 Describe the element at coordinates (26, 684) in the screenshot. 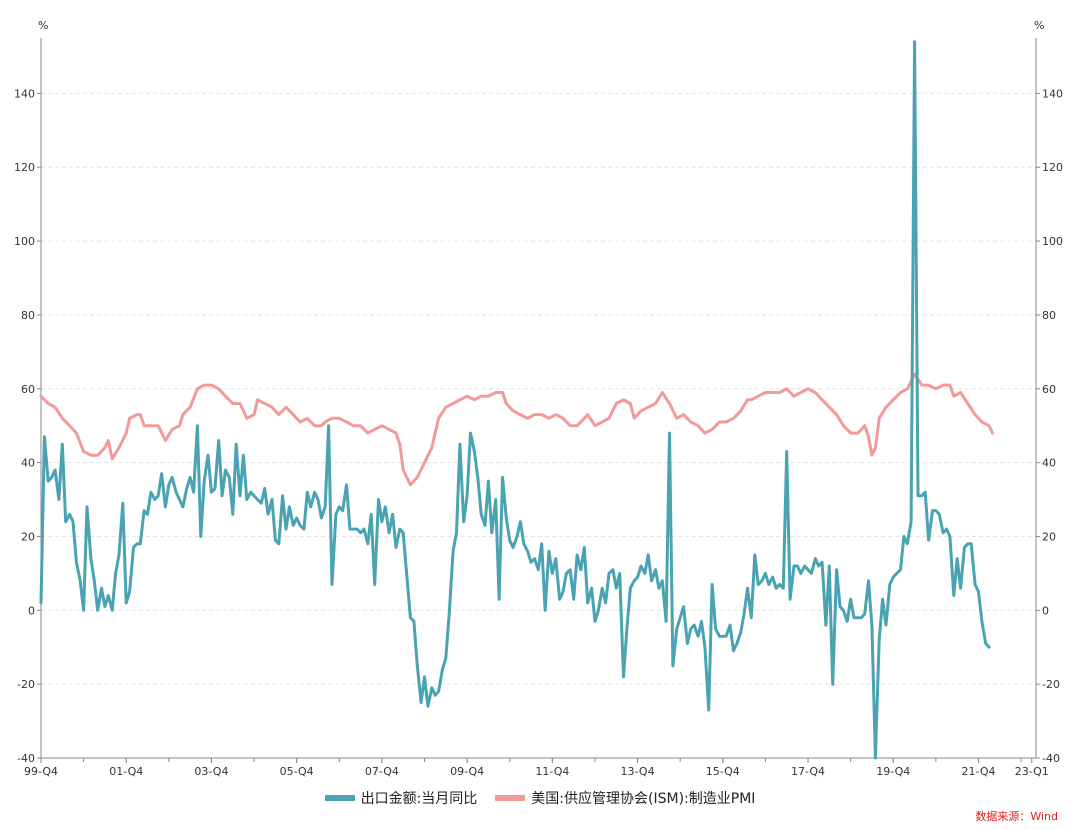

I see `left-tick-label: -20` at that location.